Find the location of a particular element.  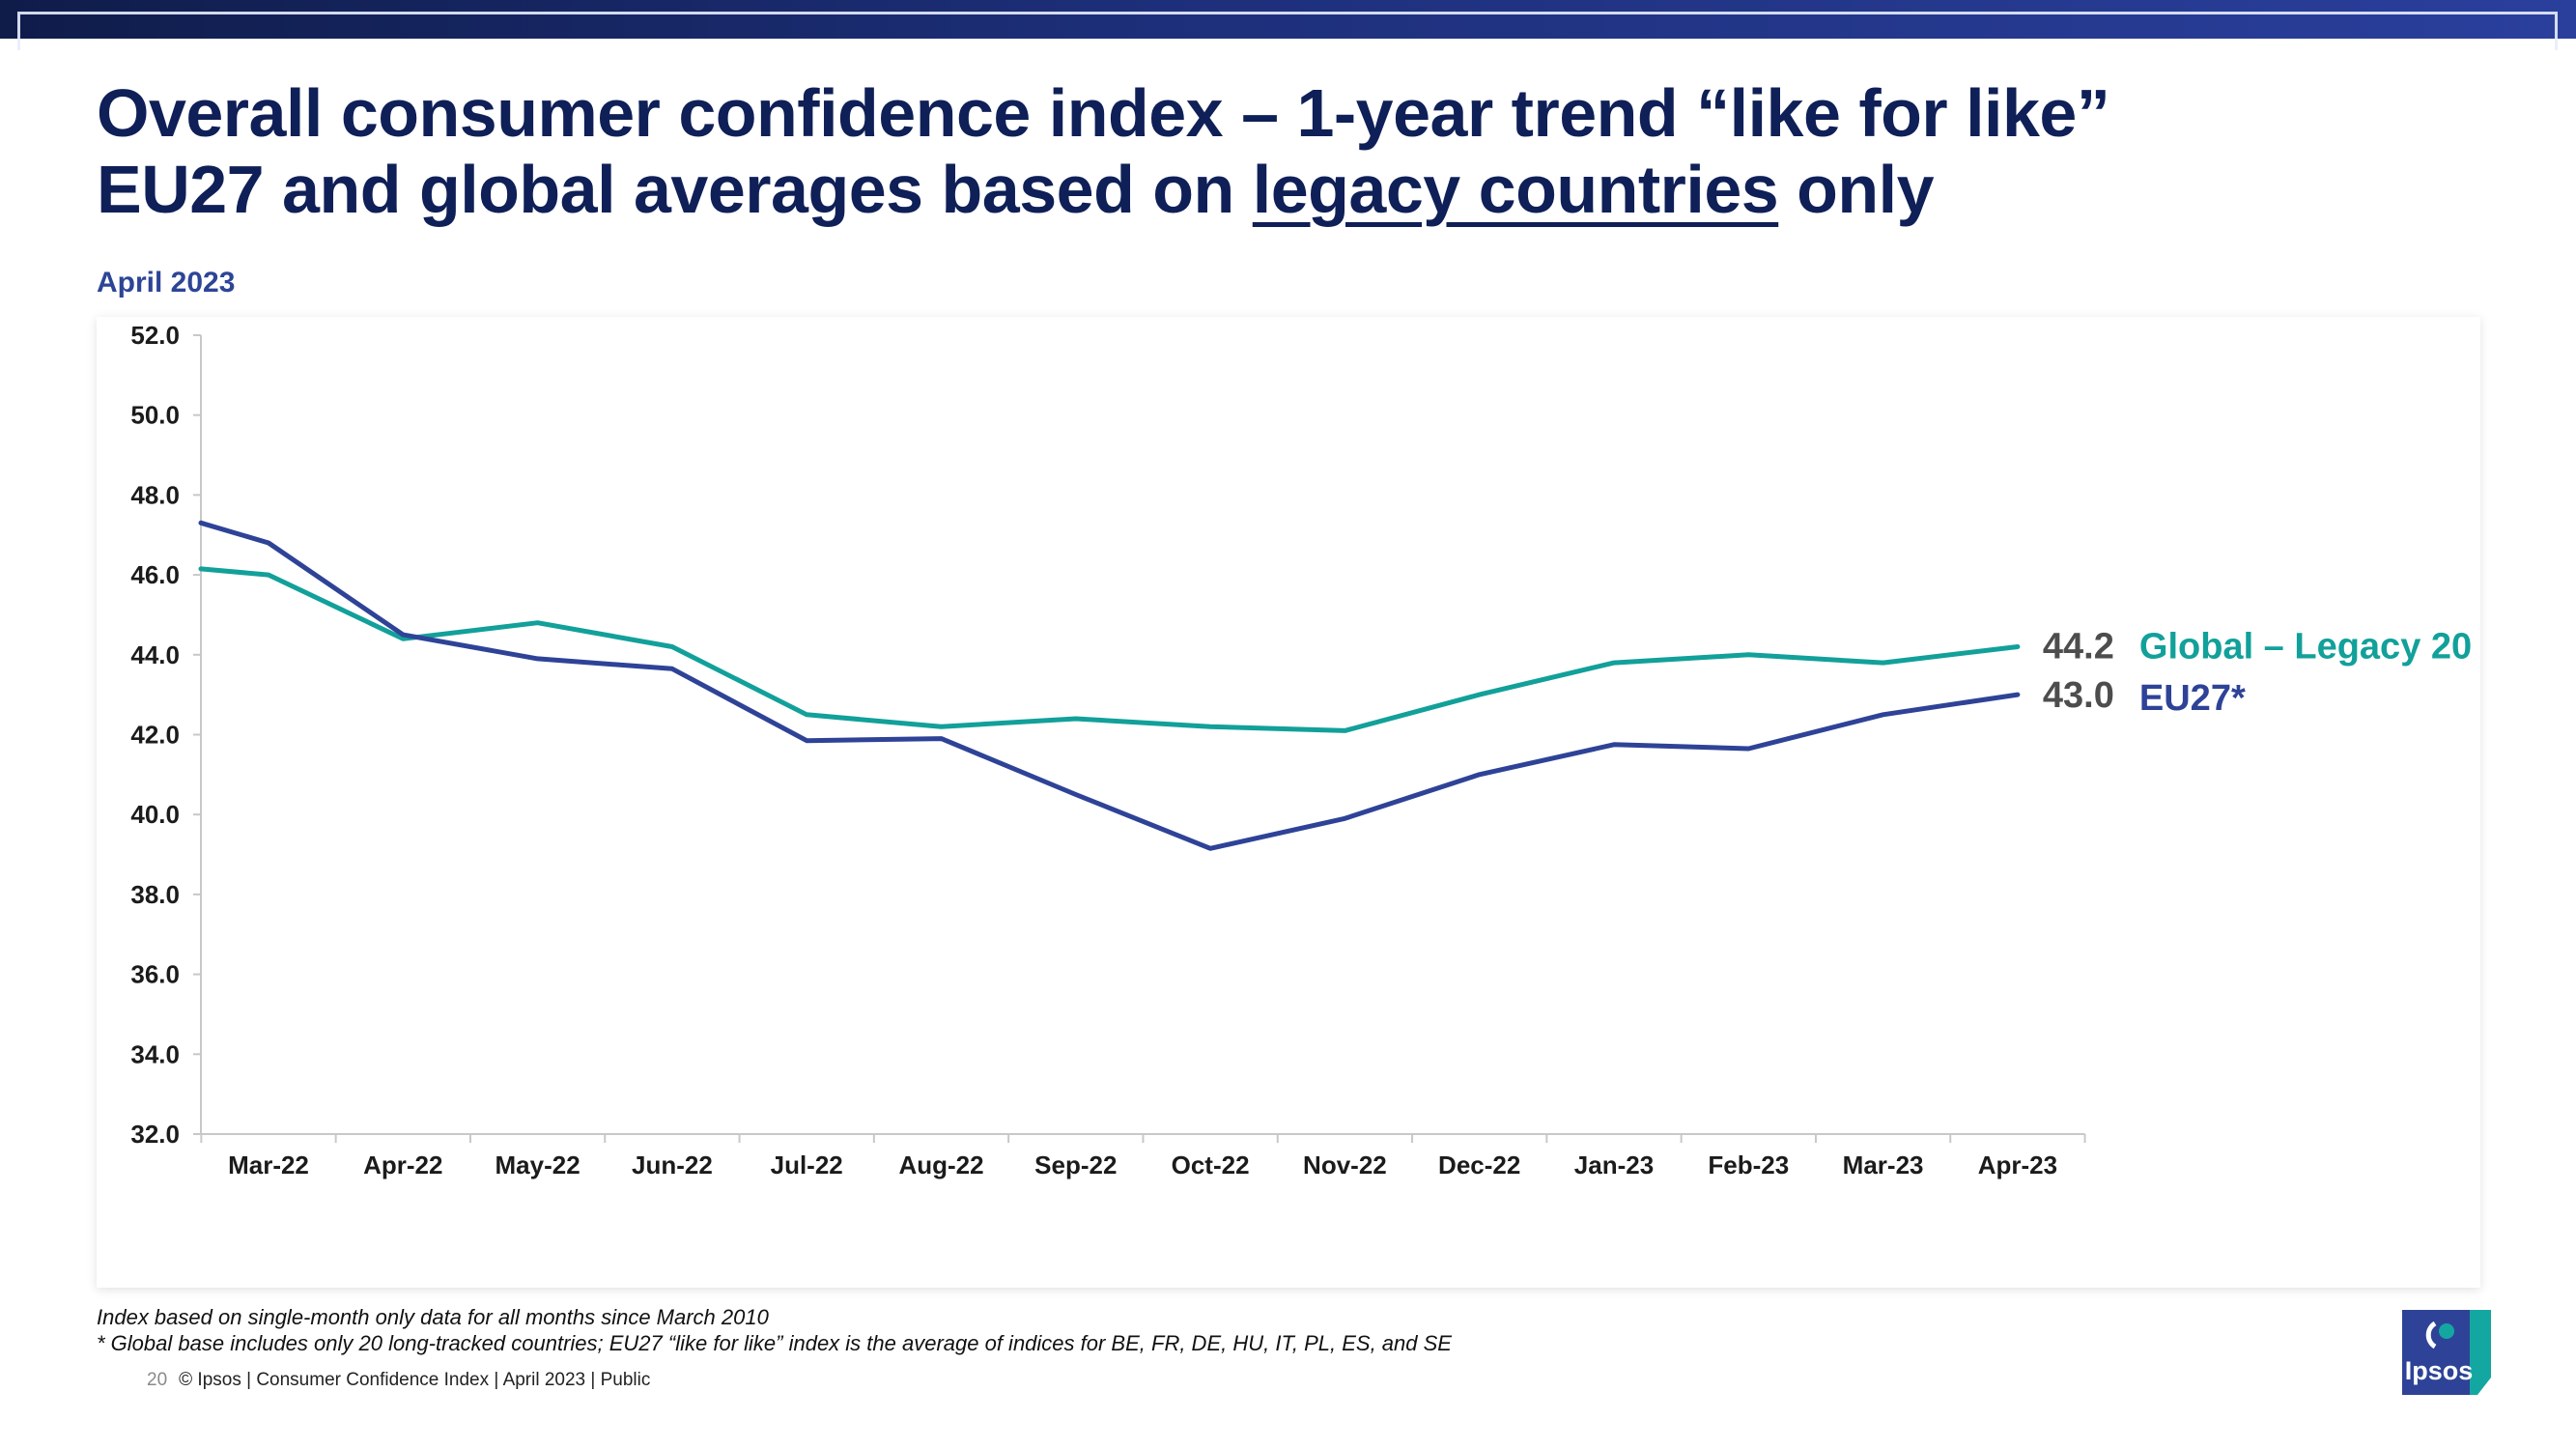

x-tick-label: Dec-22 is located at coordinates (1479, 1165).